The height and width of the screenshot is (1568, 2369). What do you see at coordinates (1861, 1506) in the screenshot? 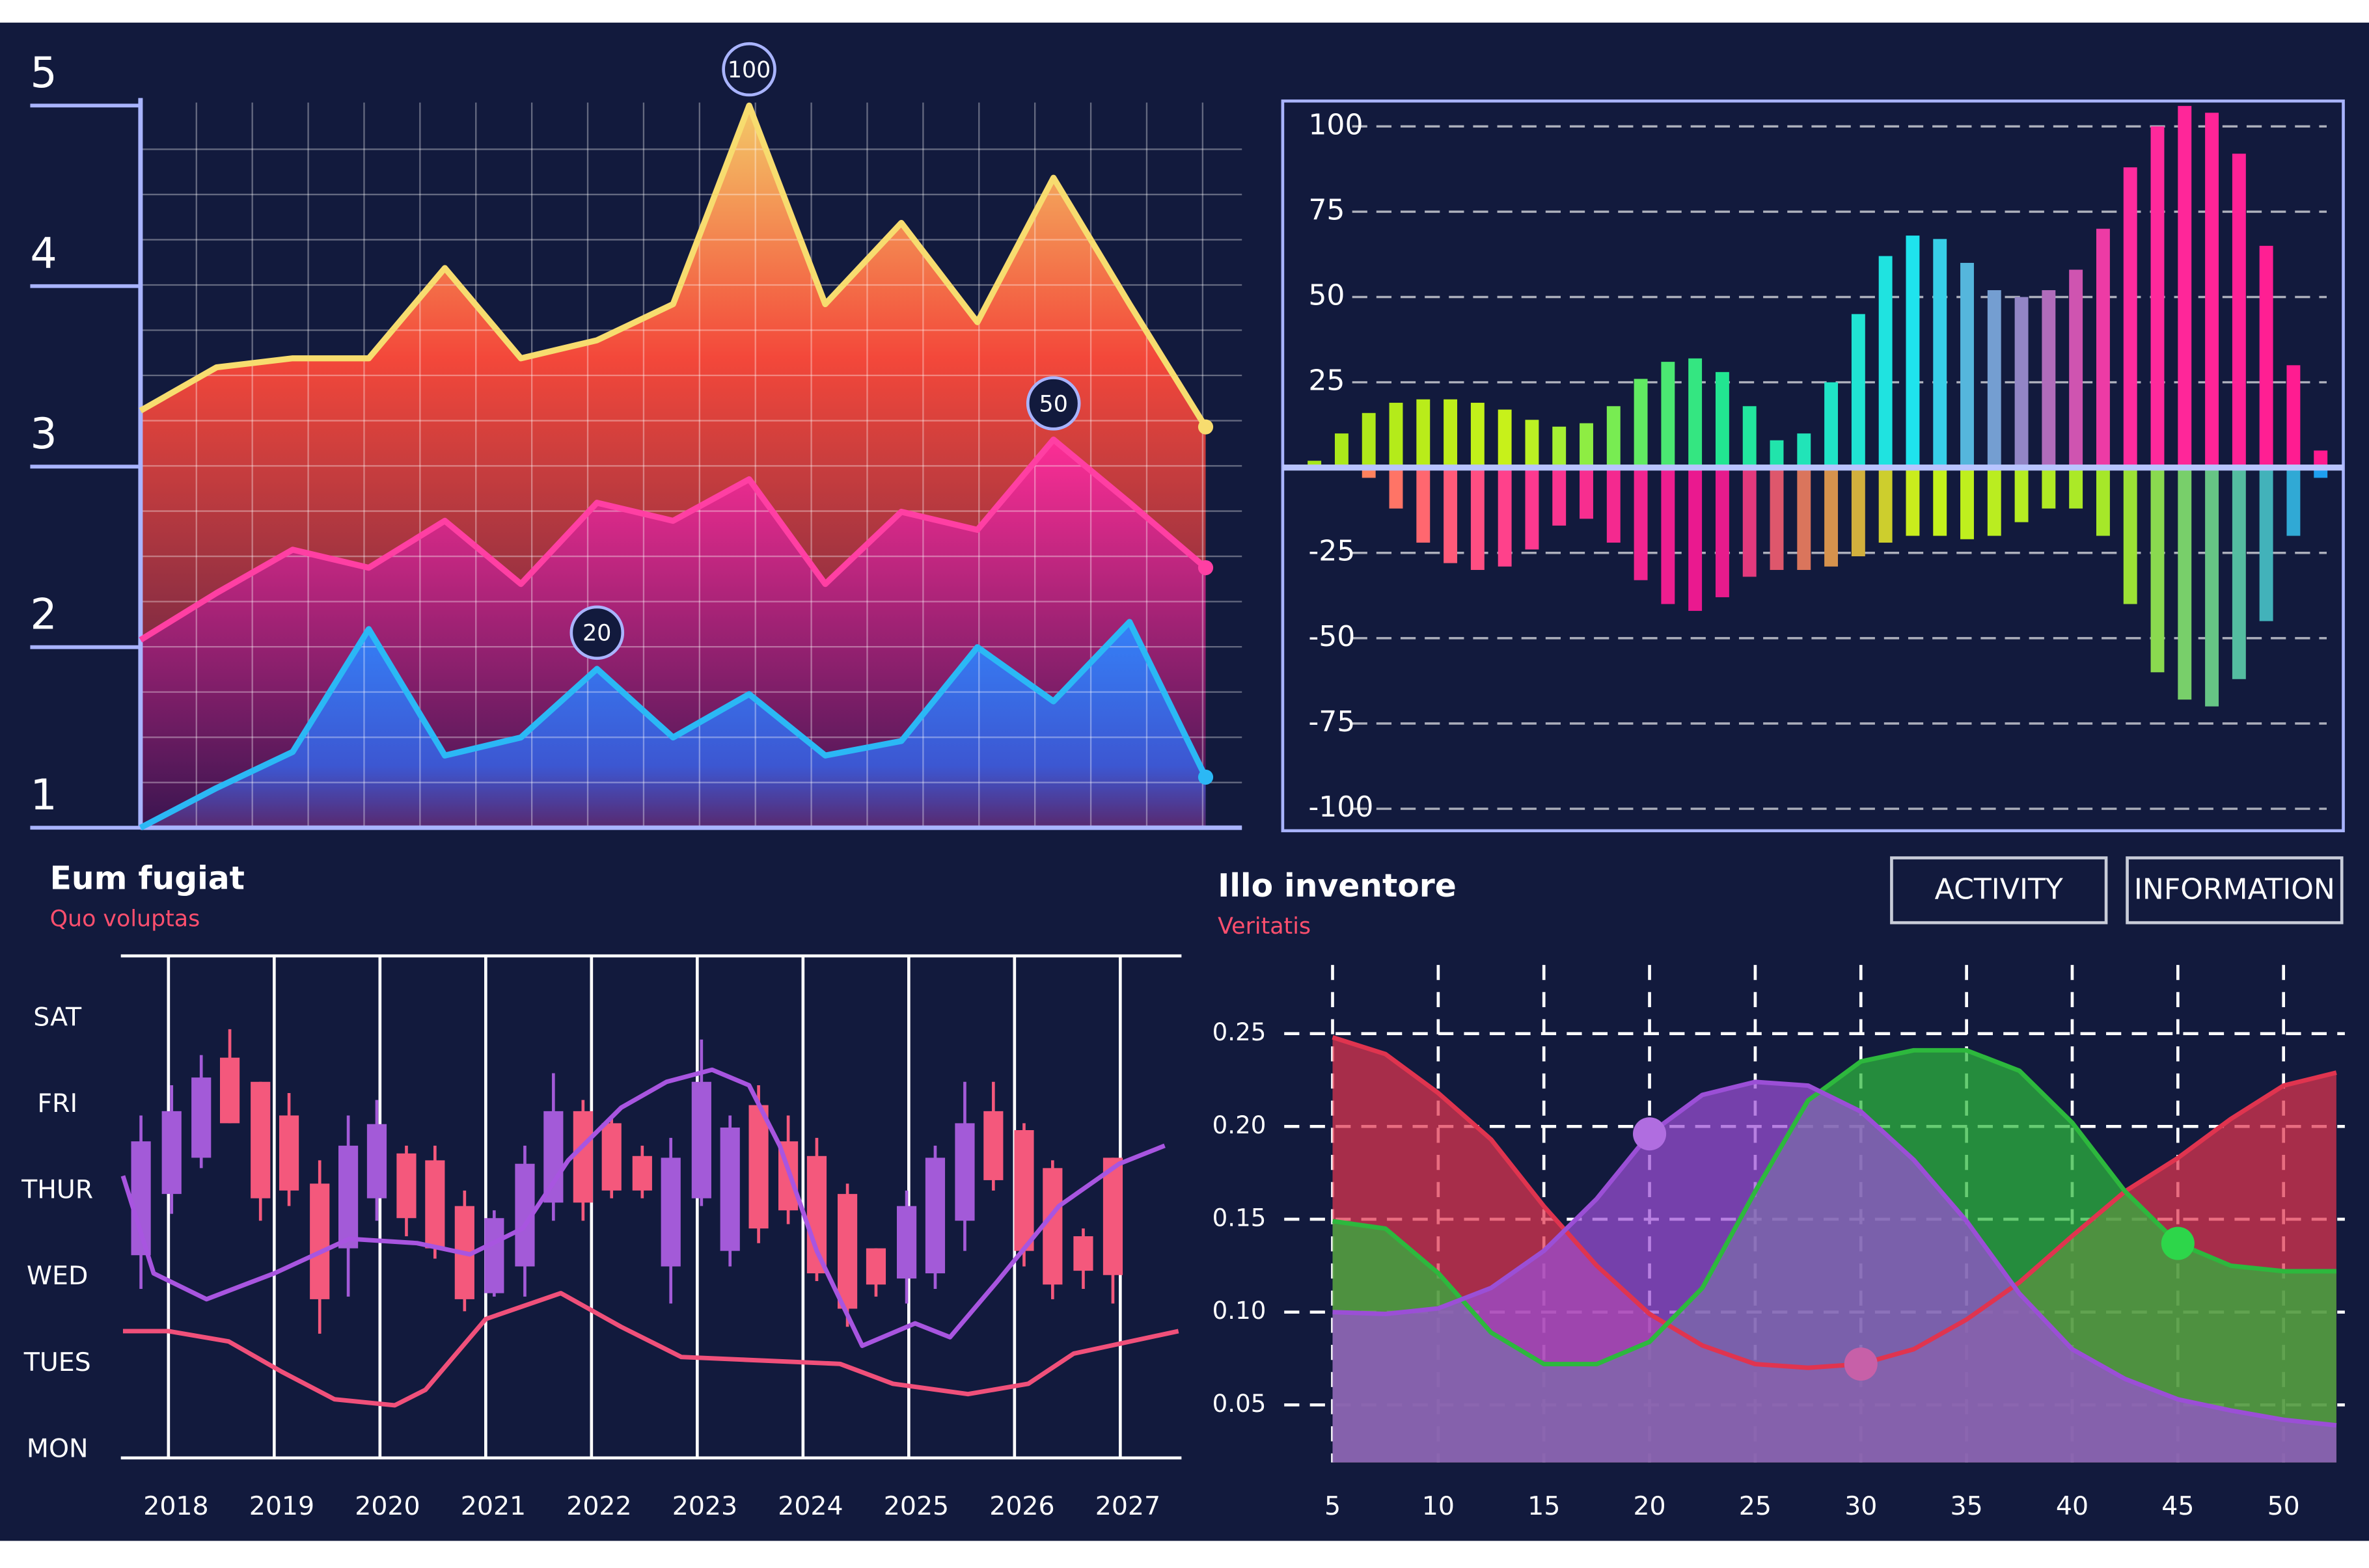
I see `x-tick-label: 30` at bounding box center [1861, 1506].